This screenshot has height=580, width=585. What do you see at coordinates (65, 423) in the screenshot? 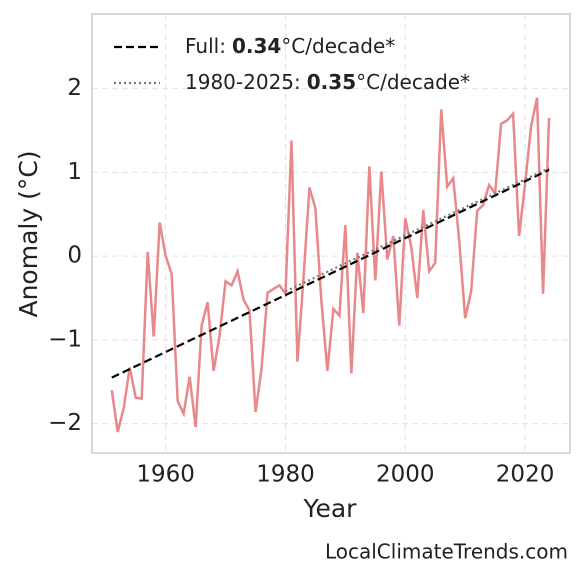
I see `y-tick-label: −2` at bounding box center [65, 423].